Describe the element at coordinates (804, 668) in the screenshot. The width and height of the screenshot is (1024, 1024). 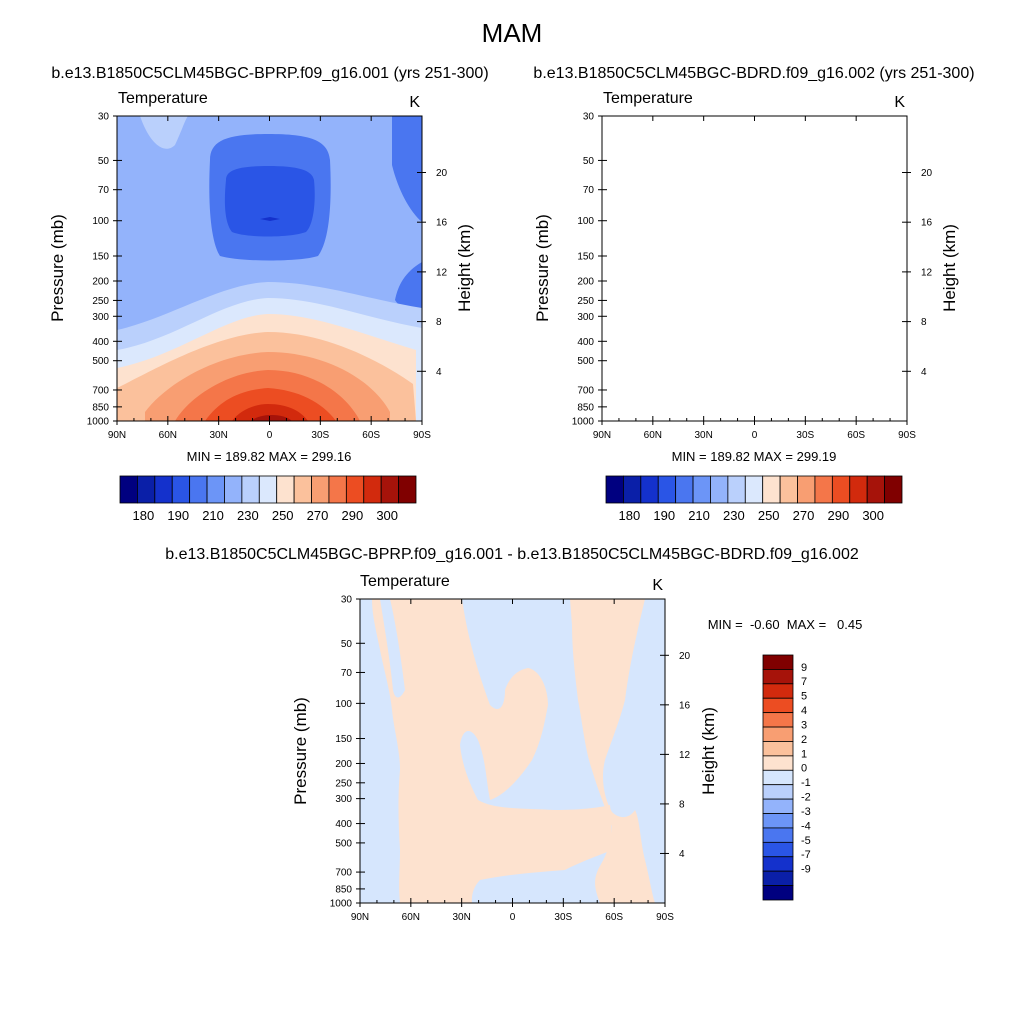
I see `colorbar-label: 9` at that location.